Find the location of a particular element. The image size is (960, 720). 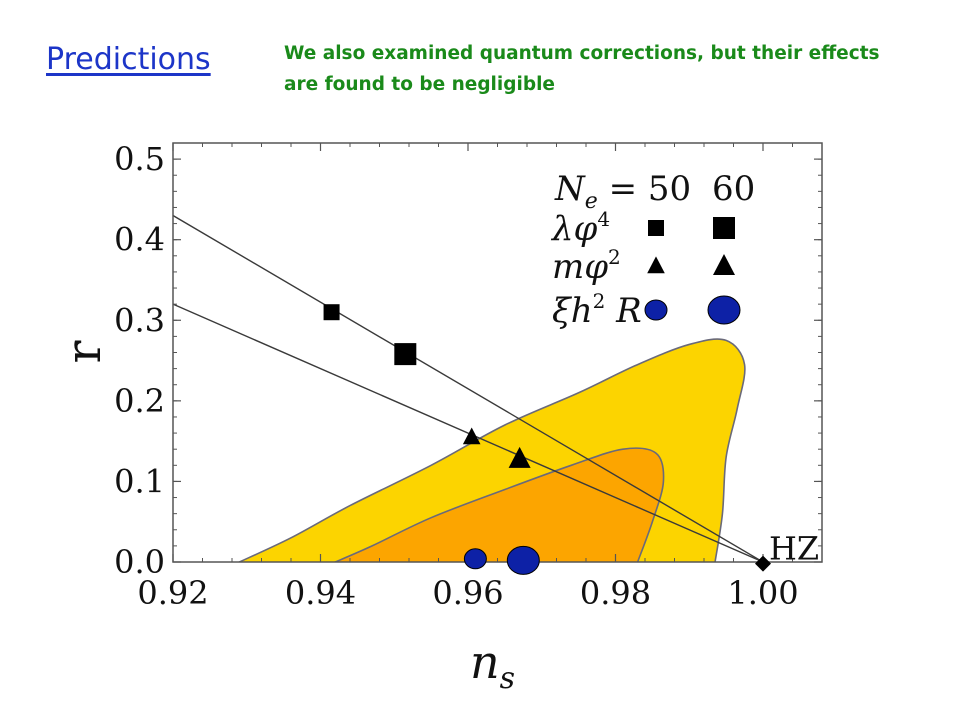

diamond-marker is located at coordinates (763, 563).